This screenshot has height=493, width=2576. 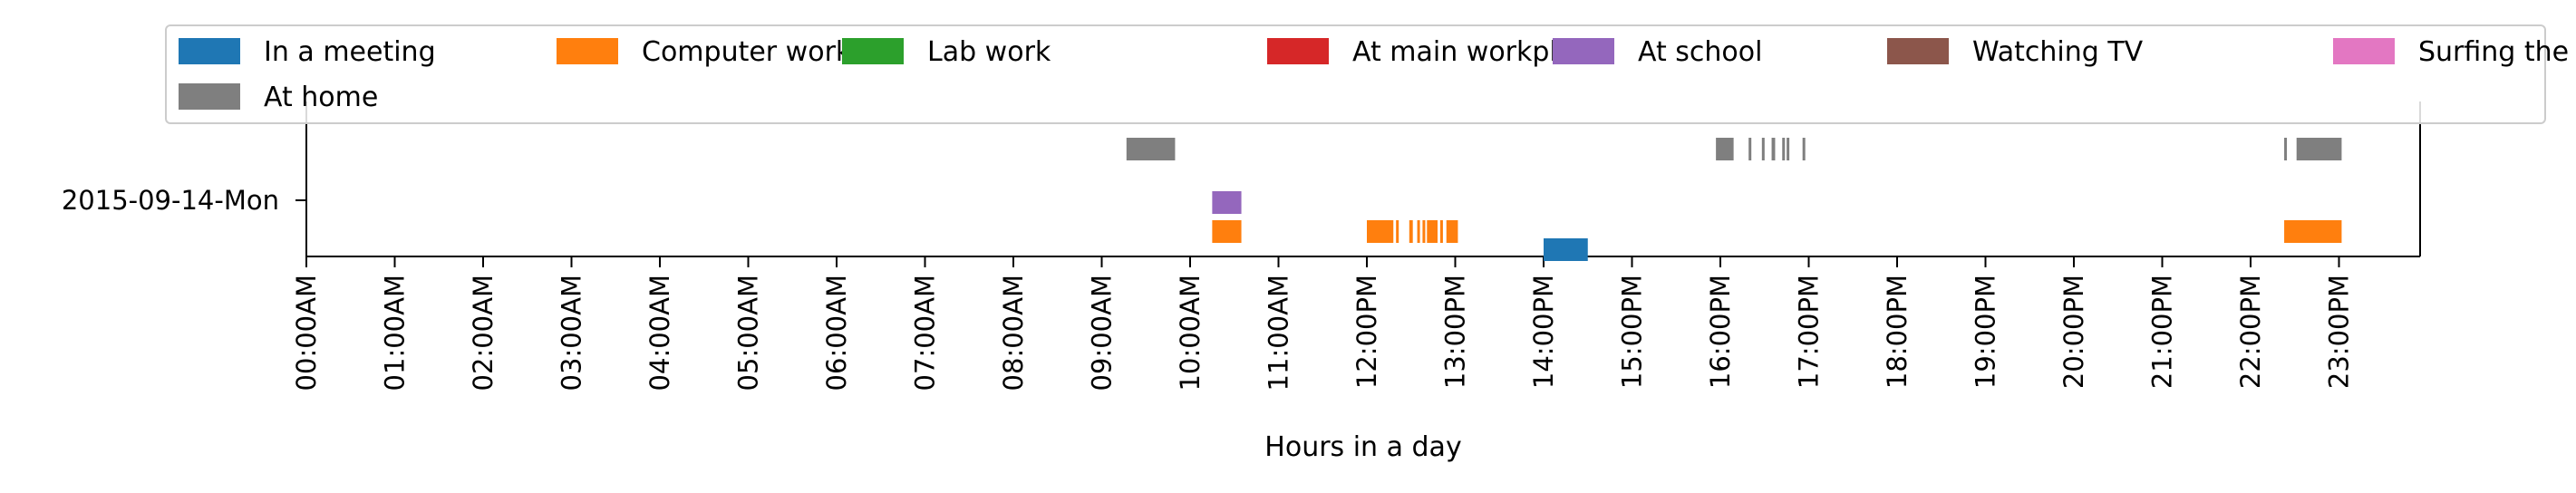 I want to click on x-tick-label: 17:00PM, so click(x=1809, y=332).